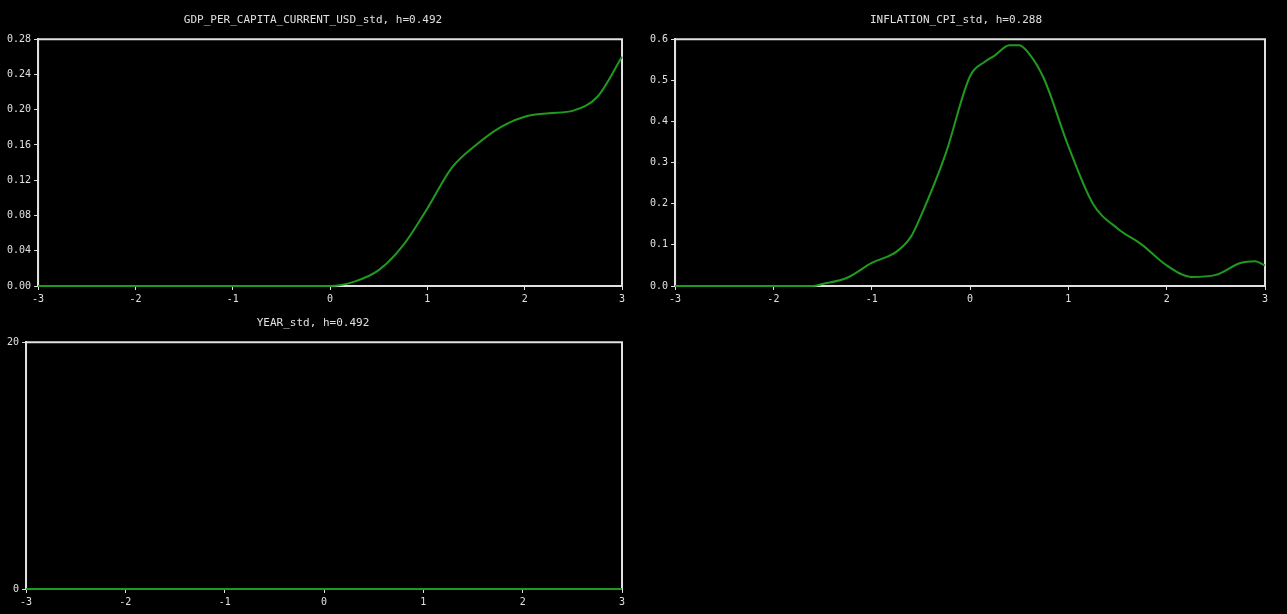  What do you see at coordinates (19, 74) in the screenshot?
I see `y-tick-label: 0.24` at bounding box center [19, 74].